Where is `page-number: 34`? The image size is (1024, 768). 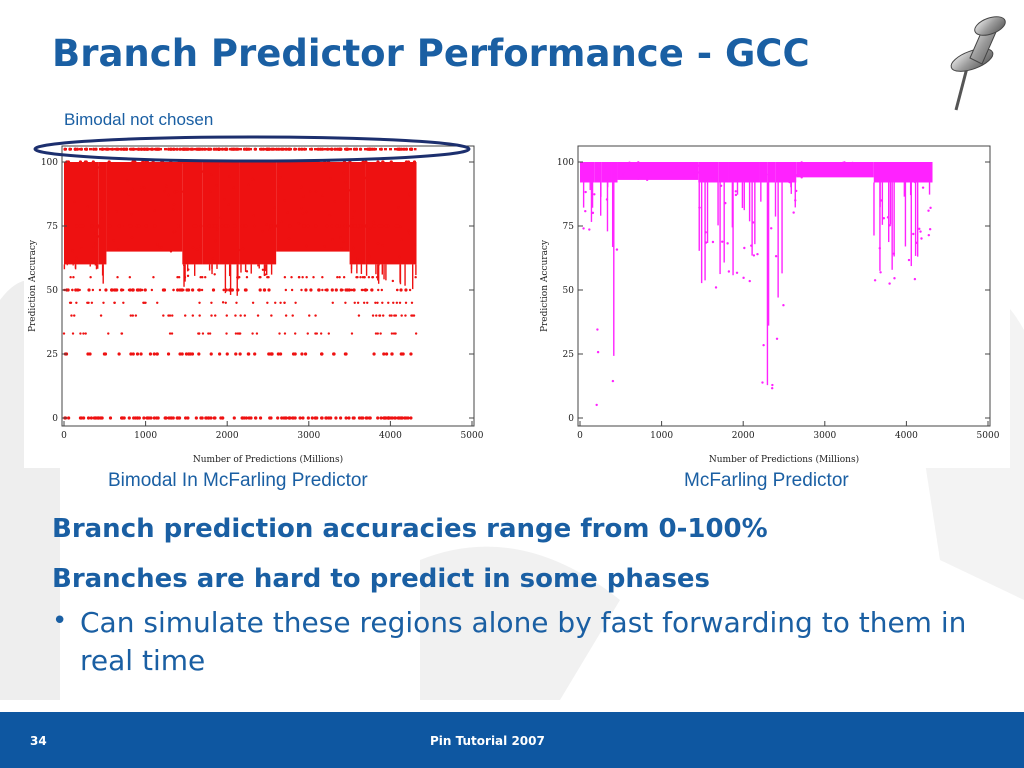 page-number: 34 is located at coordinates (38, 741).